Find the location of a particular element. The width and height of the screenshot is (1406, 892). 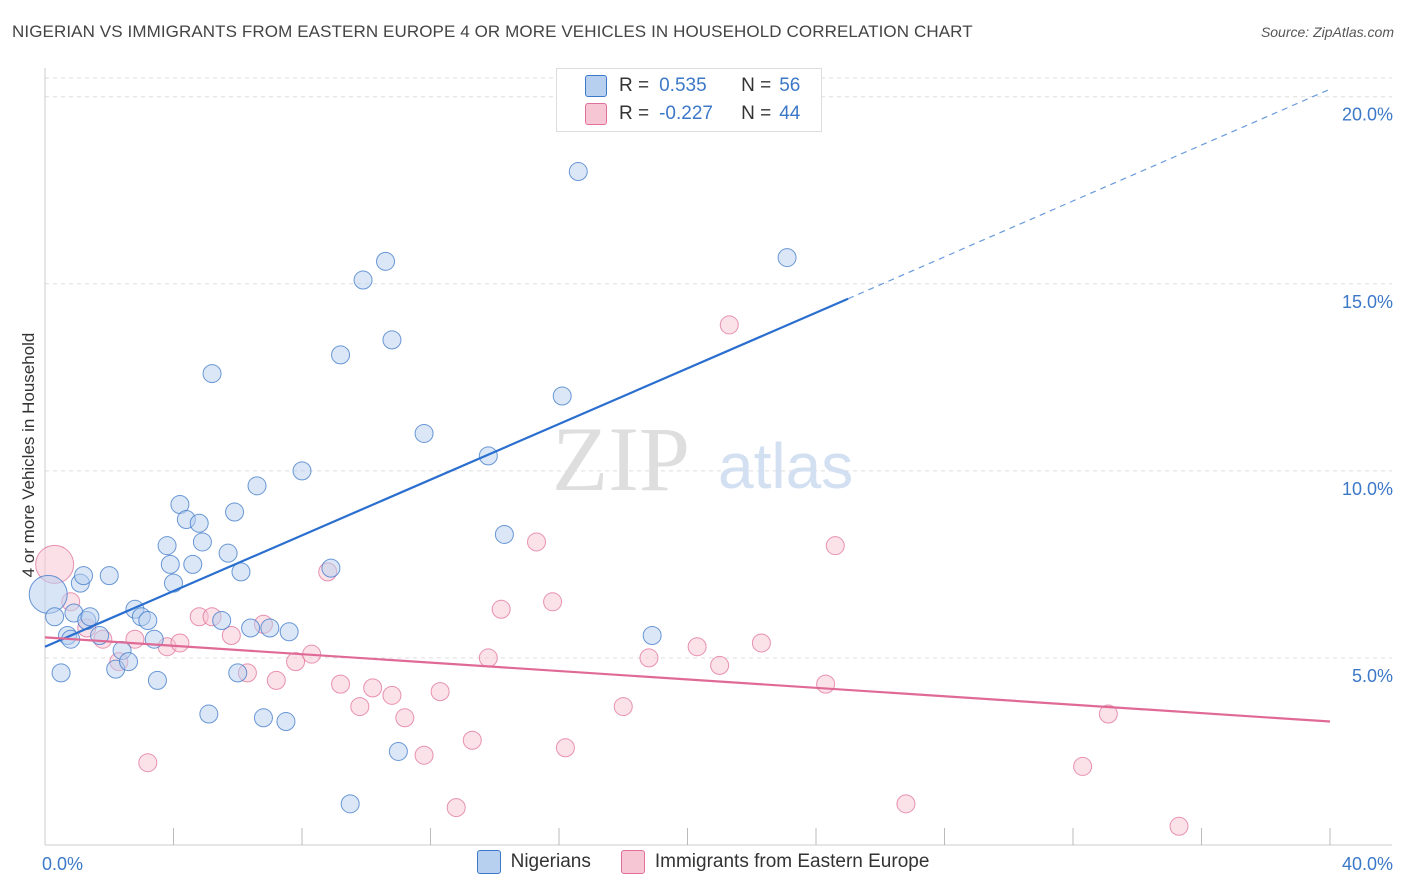

y-tick-label: 5.0% is located at coordinates (1372, 676).